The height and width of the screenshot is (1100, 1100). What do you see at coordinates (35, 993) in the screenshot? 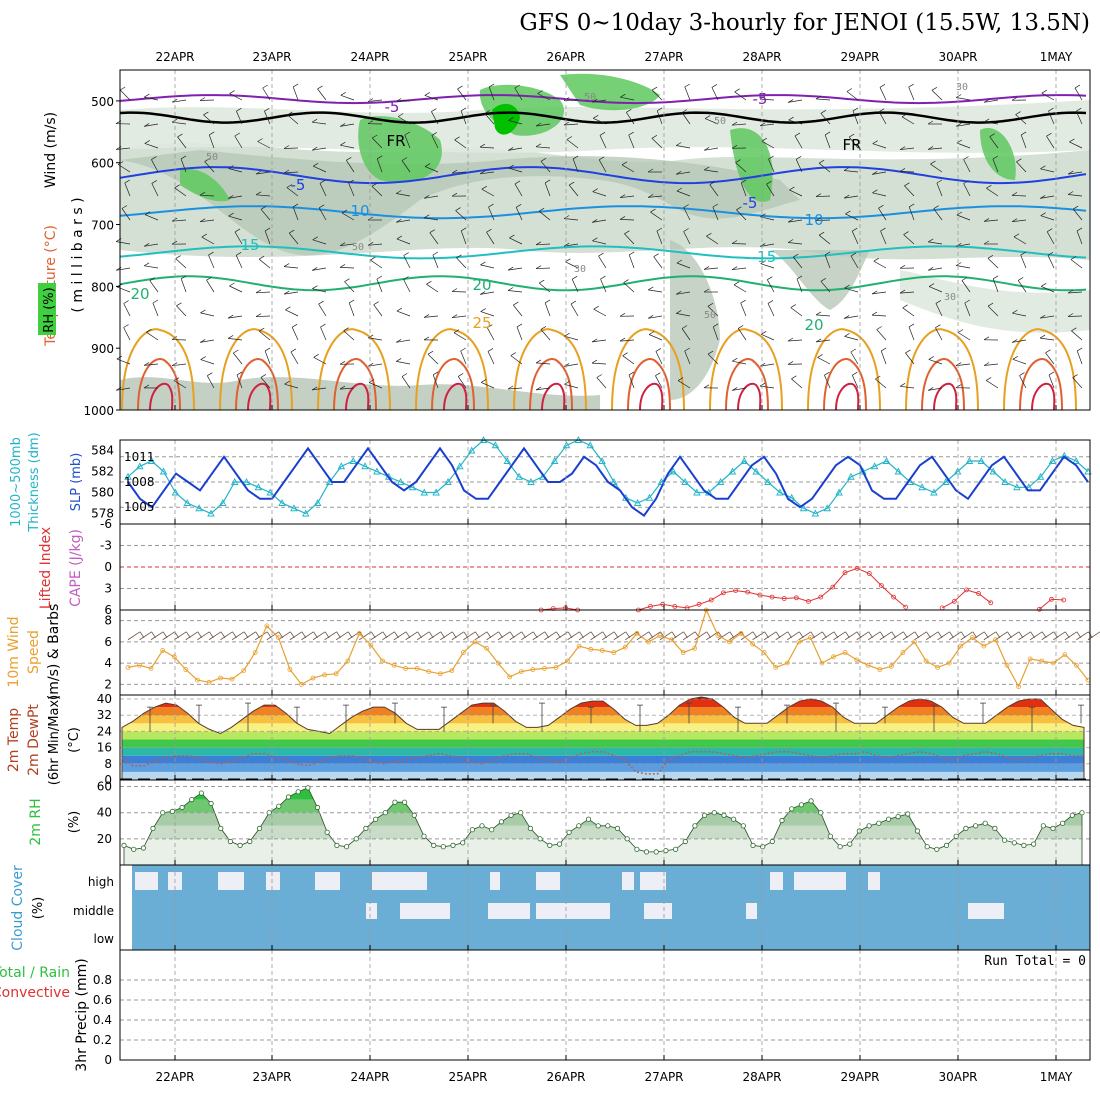
I see `precip-legend-convective: Convective` at bounding box center [35, 993].